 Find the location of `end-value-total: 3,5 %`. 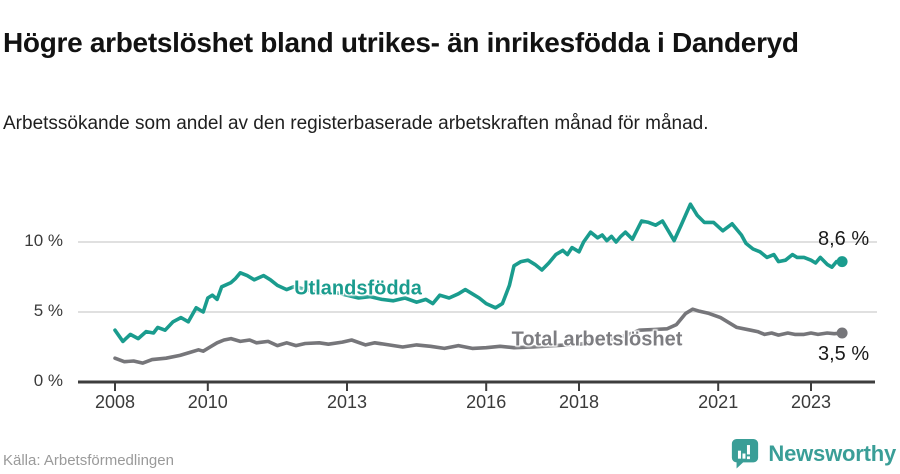

end-value-total: 3,5 % is located at coordinates (844, 354).